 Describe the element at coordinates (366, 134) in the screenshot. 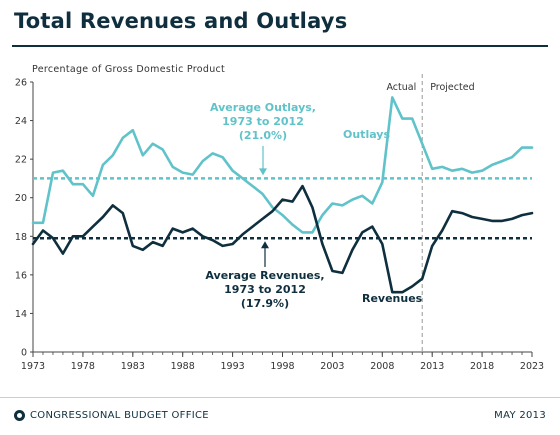

I see `outlays-label: Outlays` at that location.